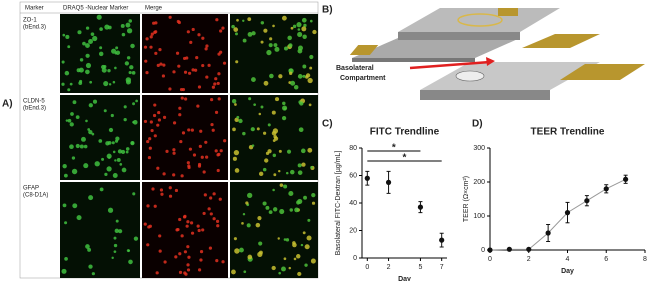 This screenshot has width=650, height=281. I want to click on y-axis-label: TEER (Ω×cm²), so click(466, 199).